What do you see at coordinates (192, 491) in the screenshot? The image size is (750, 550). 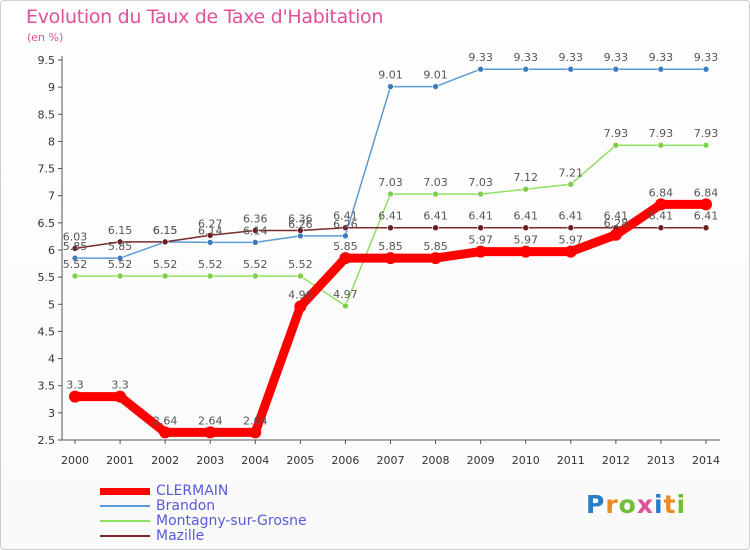 I see `legend-label: CLERMAIN` at bounding box center [192, 491].